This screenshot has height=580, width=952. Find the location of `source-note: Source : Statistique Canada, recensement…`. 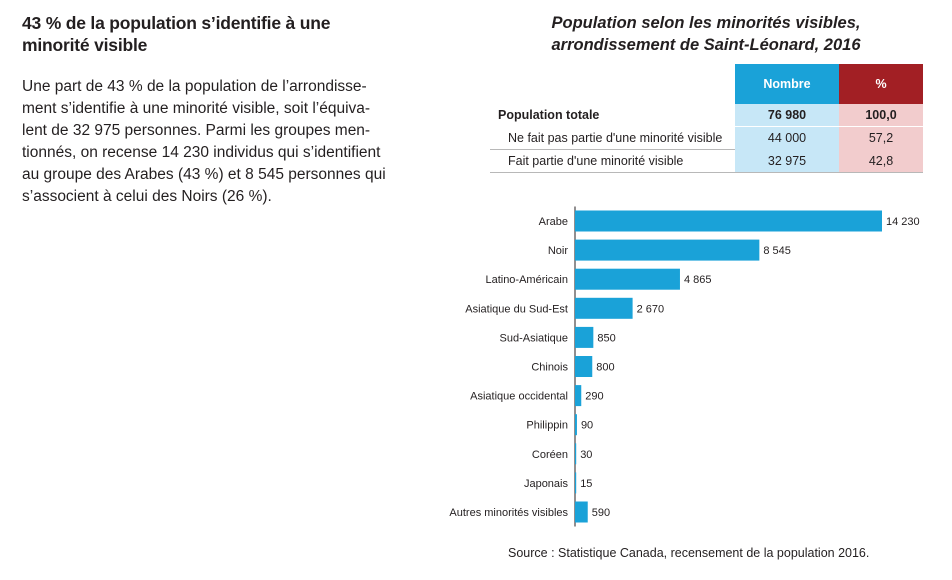

source-note: Source : Statistique Canada, recensement… is located at coordinates (689, 553).